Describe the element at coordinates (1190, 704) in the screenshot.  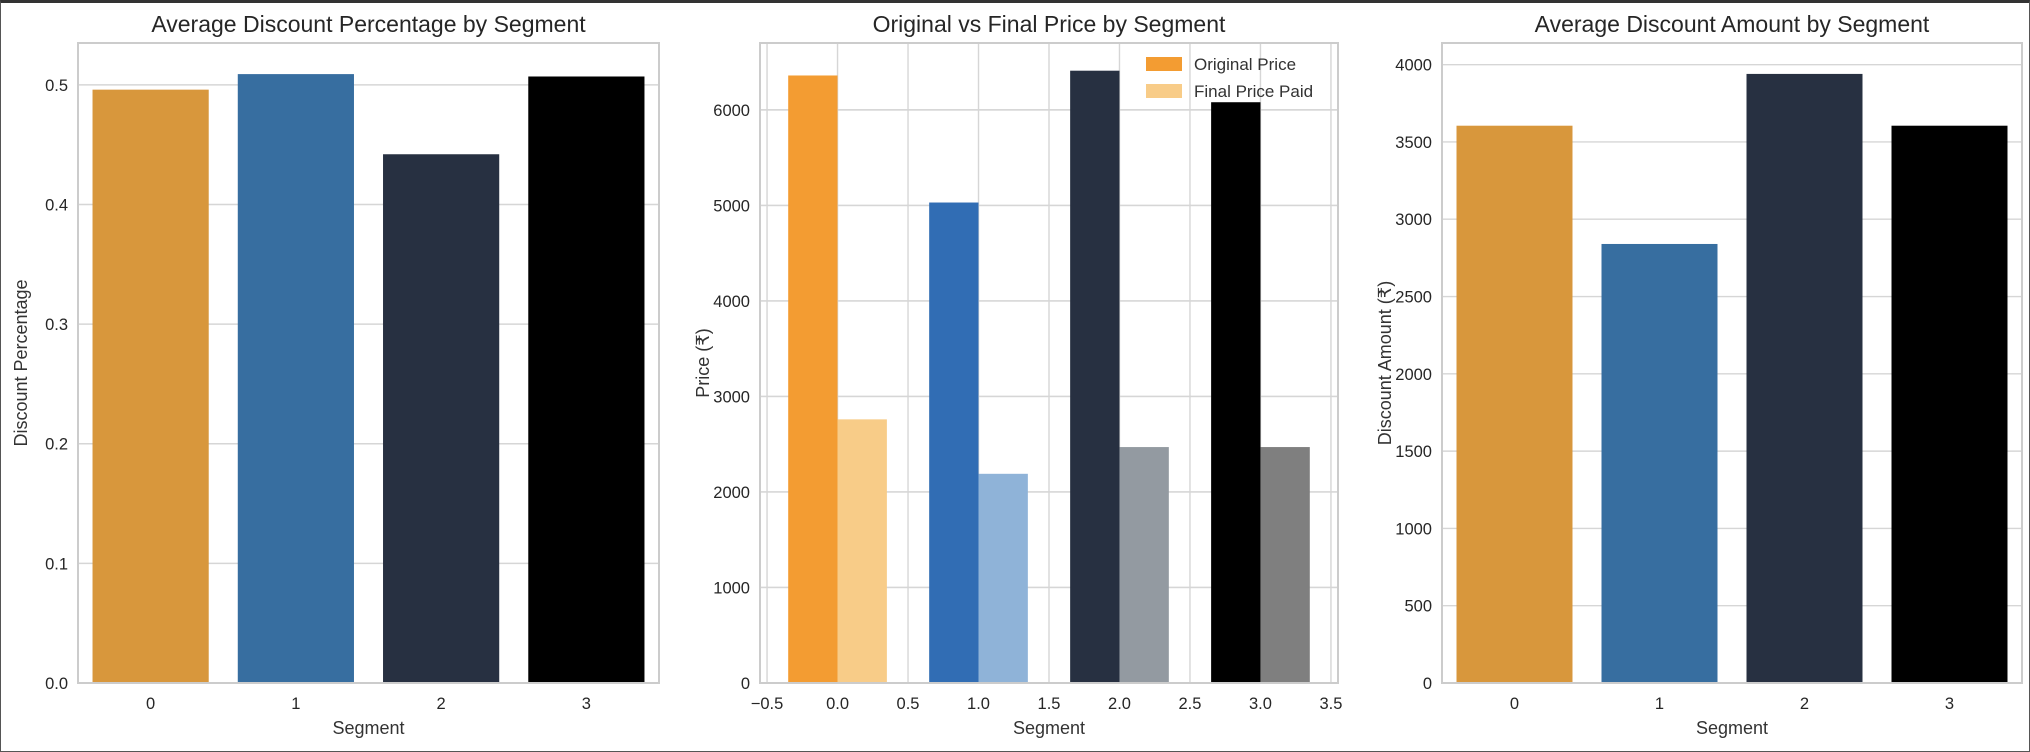
I see `x-tick-label: 2.5` at that location.